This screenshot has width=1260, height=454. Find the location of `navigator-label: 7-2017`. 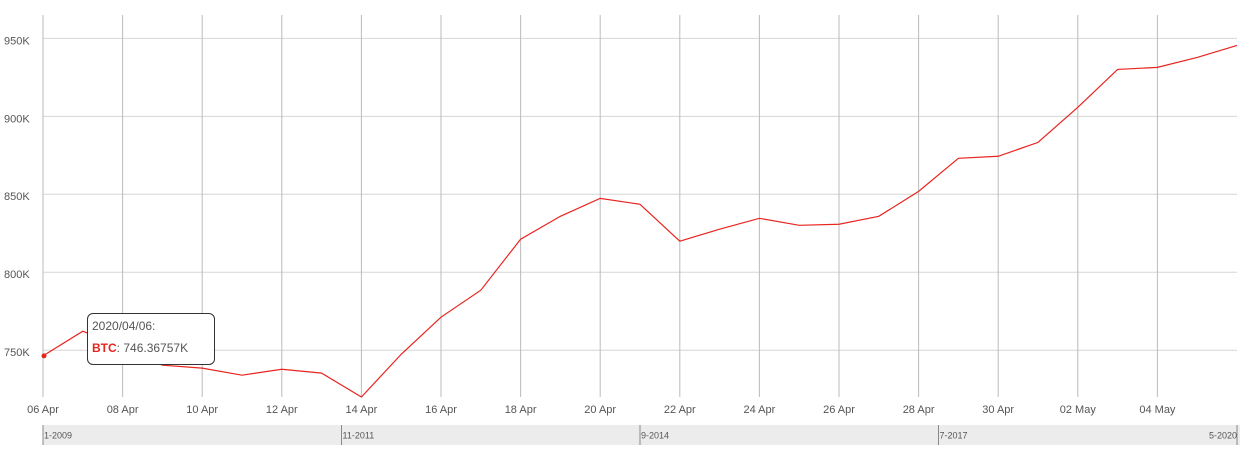

navigator-label: 7-2017 is located at coordinates (954, 435).